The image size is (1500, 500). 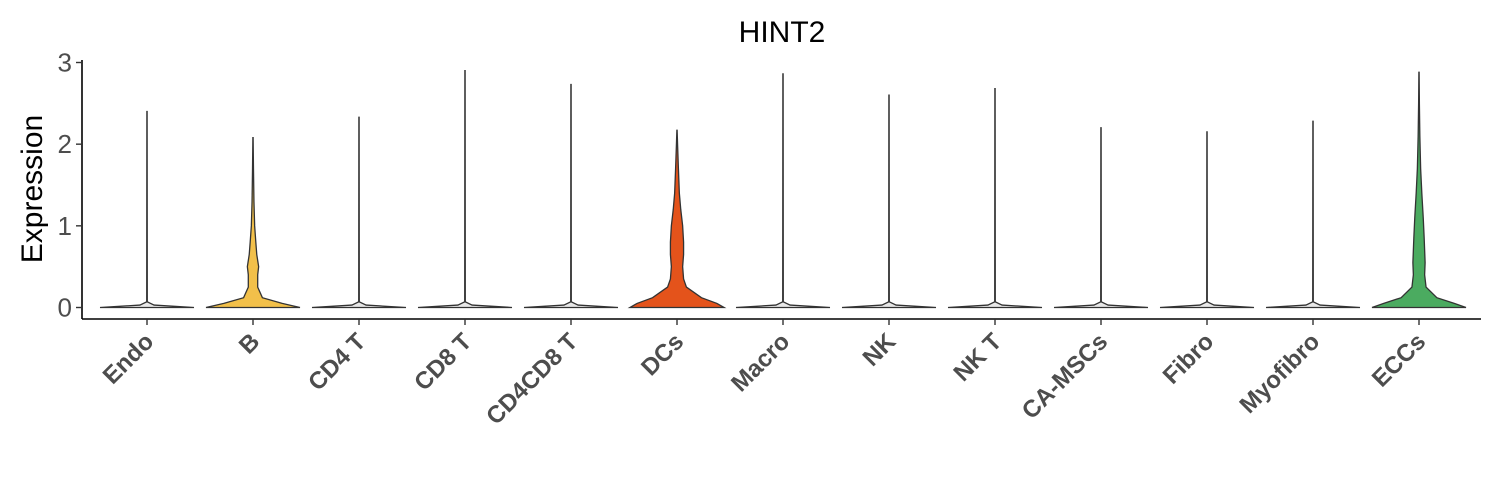 What do you see at coordinates (880, 350) in the screenshot?
I see `x-tick-label: NK` at bounding box center [880, 350].